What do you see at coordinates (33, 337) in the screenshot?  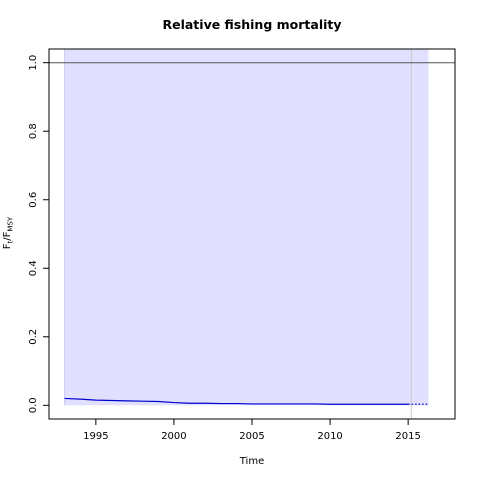 I see `y-tick-label: 0.2` at bounding box center [33, 337].